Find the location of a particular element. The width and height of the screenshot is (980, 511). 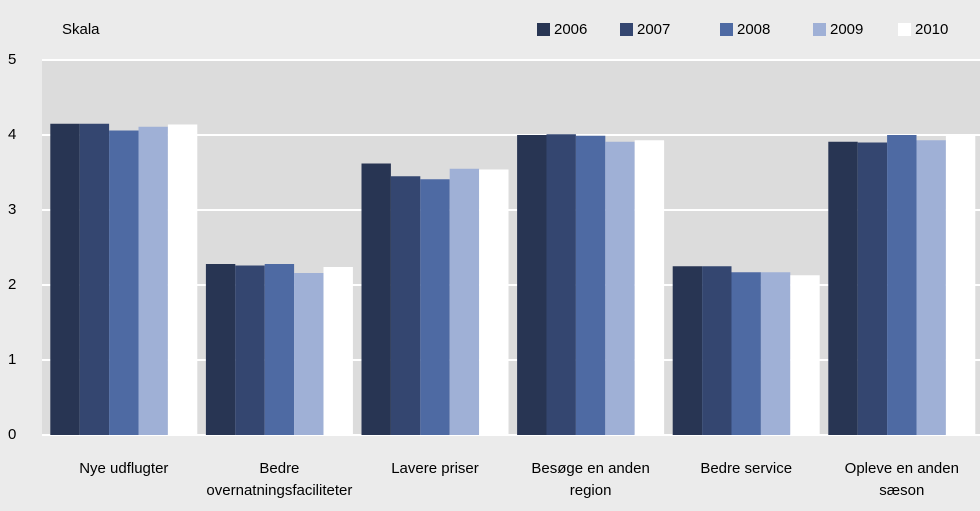

x-tick-label: Besøge en anden region is located at coordinates (590, 479).